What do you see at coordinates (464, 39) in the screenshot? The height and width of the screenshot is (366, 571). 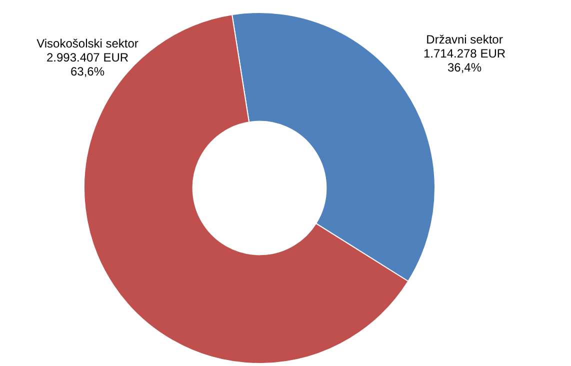 I see `slice-label: Državni sektor` at bounding box center [464, 39].